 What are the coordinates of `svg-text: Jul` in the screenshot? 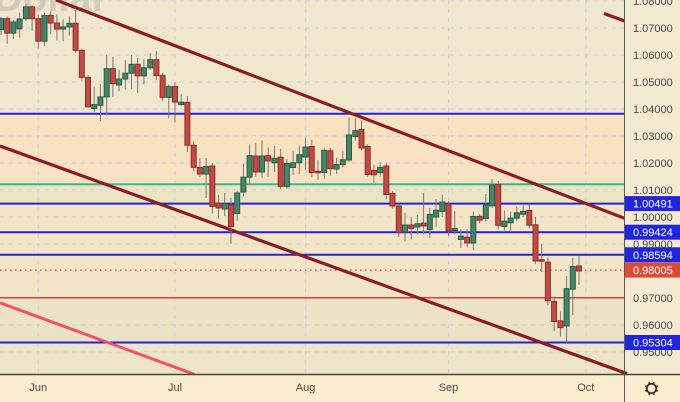 It's located at (175, 388).